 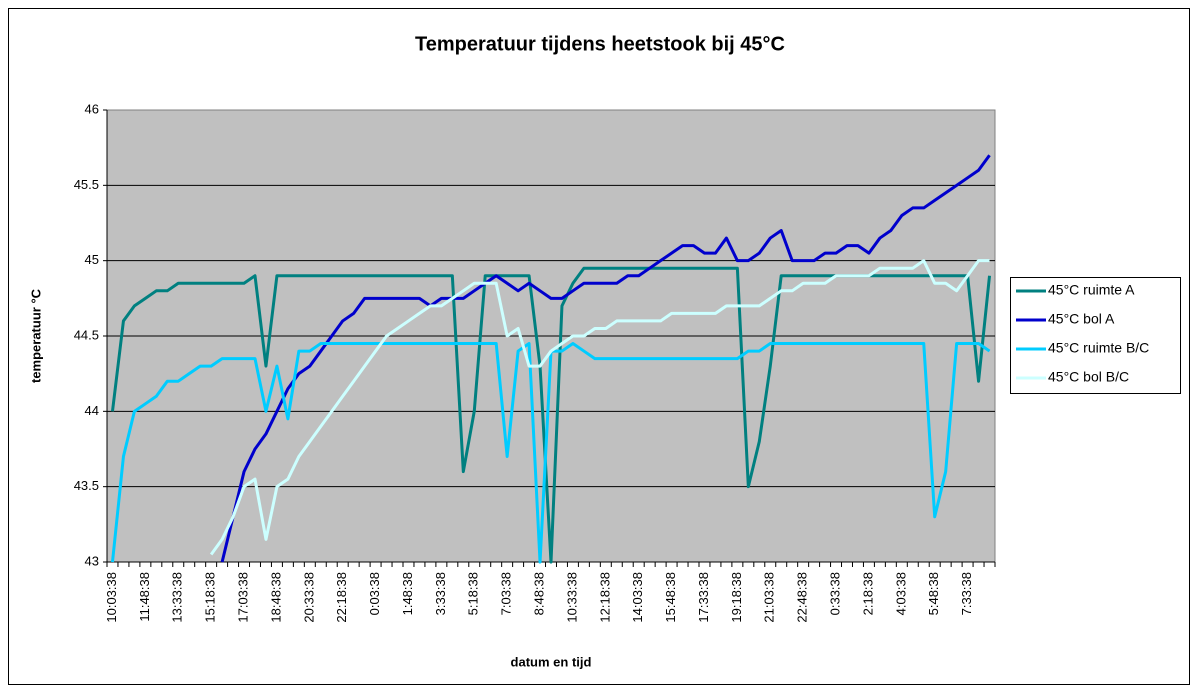 I want to click on x-tick-label: 20:33:38, so click(x=308, y=597).